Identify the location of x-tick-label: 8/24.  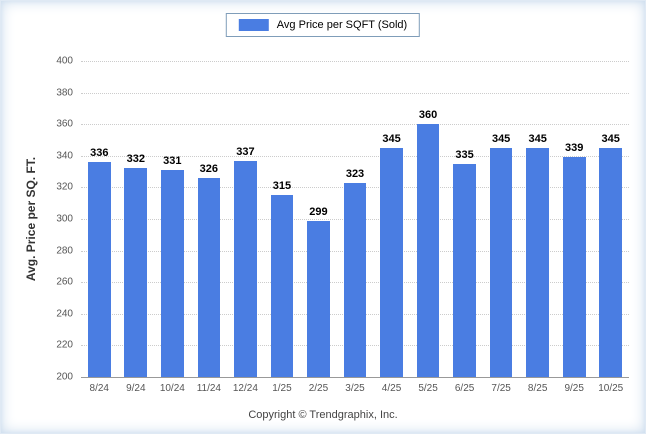
(99, 388).